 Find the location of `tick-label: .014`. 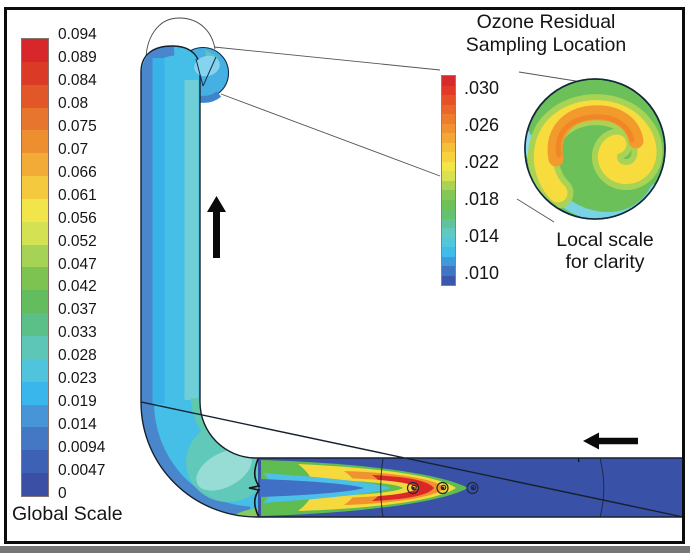

tick-label: .014 is located at coordinates (482, 235).